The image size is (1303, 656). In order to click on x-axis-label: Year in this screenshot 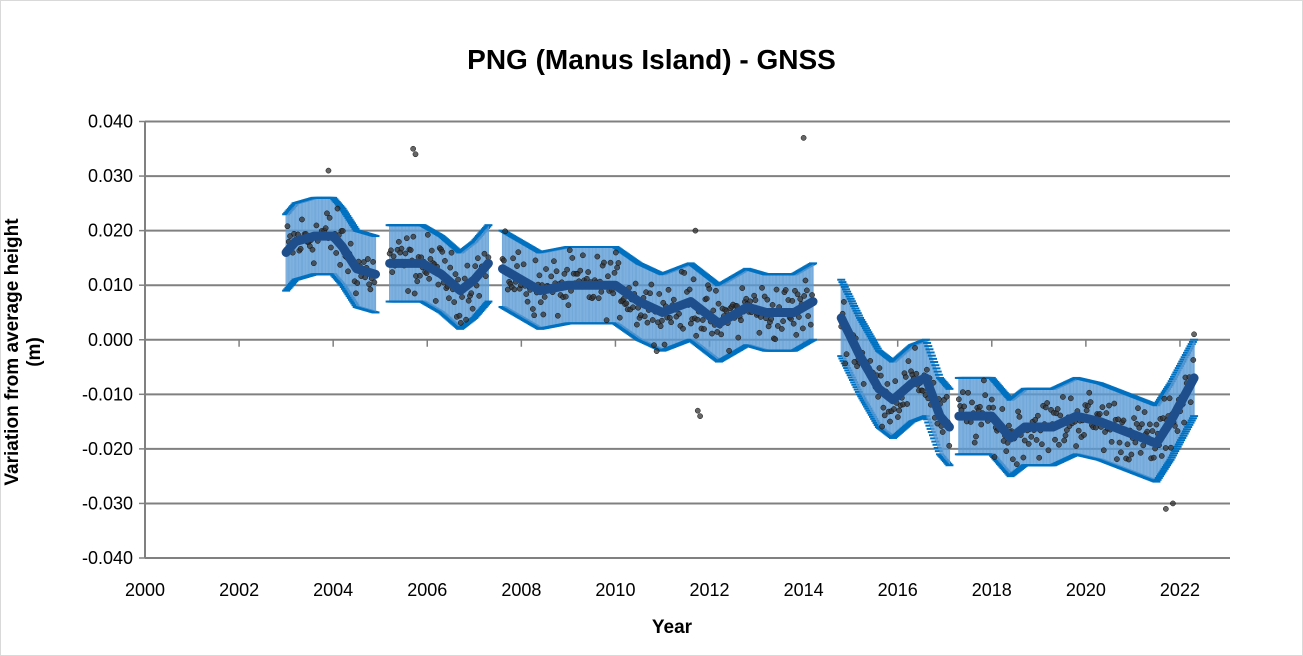, I will do `click(672, 627)`.